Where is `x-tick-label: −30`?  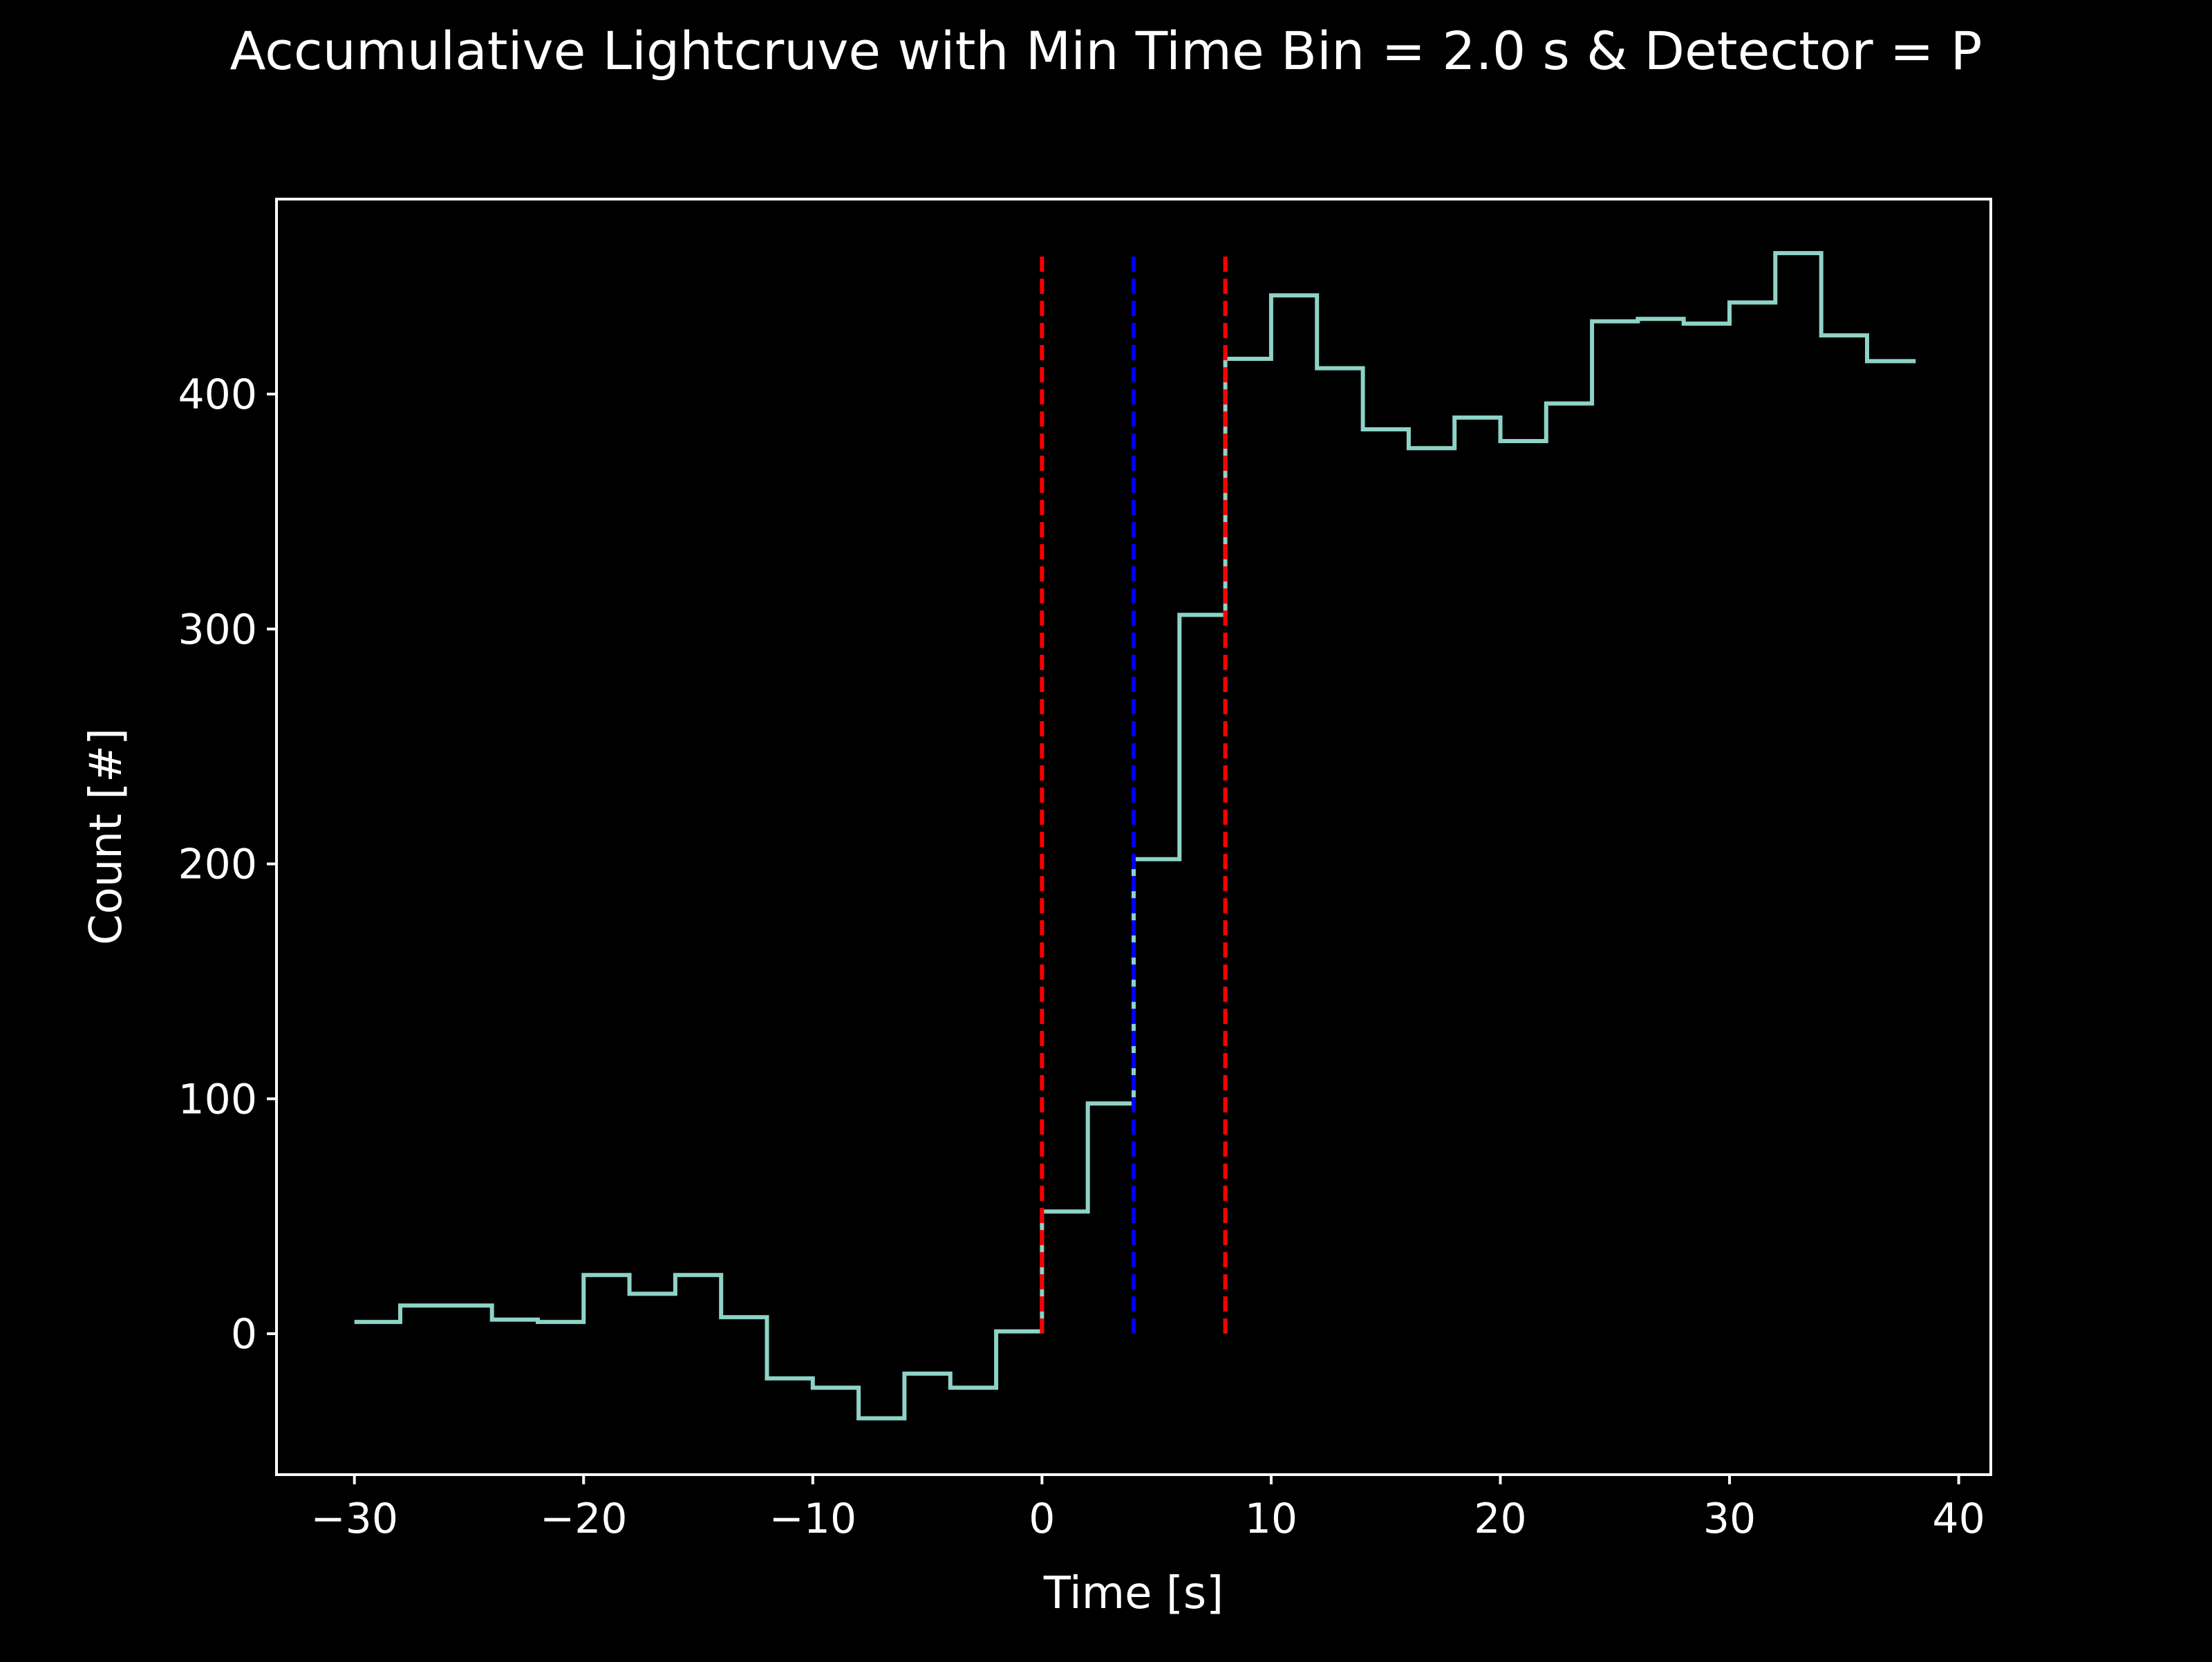
x-tick-label: −30 is located at coordinates (354, 1519).